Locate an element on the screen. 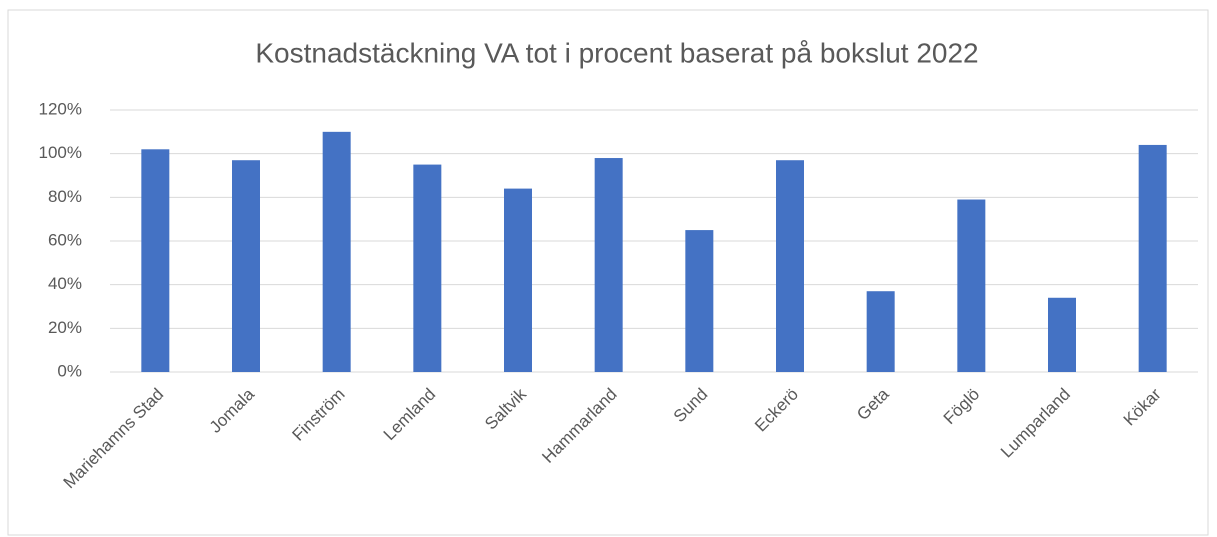 Image resolution: width=1217 pixels, height=537 pixels. y-tick-label: 80% is located at coordinates (65, 196).